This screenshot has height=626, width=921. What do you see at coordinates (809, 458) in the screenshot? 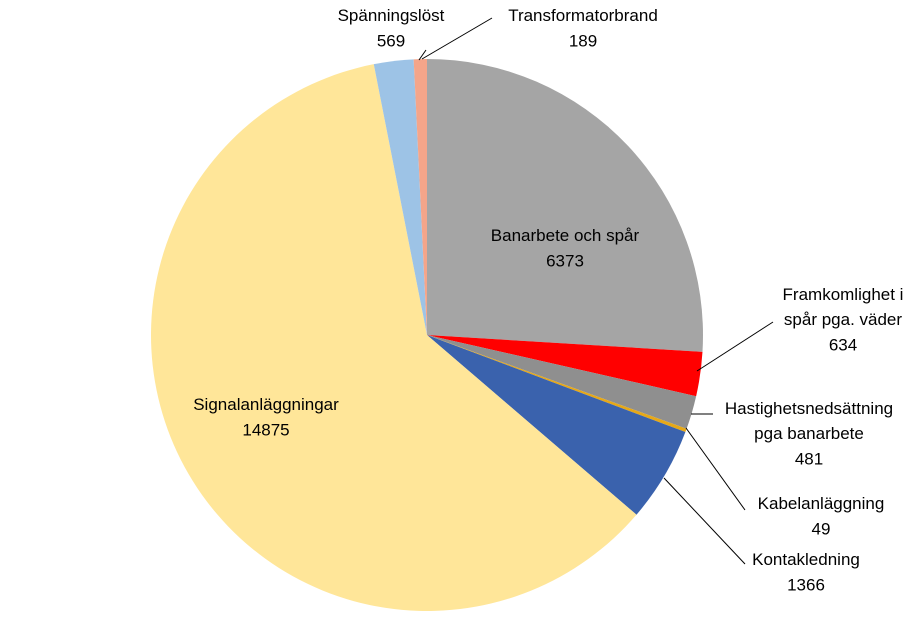
I see `value-label: 481` at bounding box center [809, 458].